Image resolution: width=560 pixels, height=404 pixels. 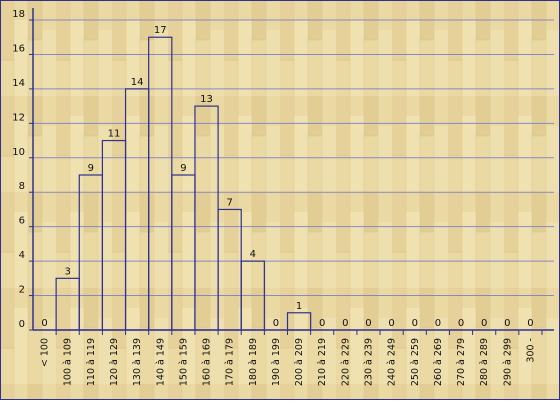 I want to click on x-tick-label: 240 à 249, so click(x=392, y=362).